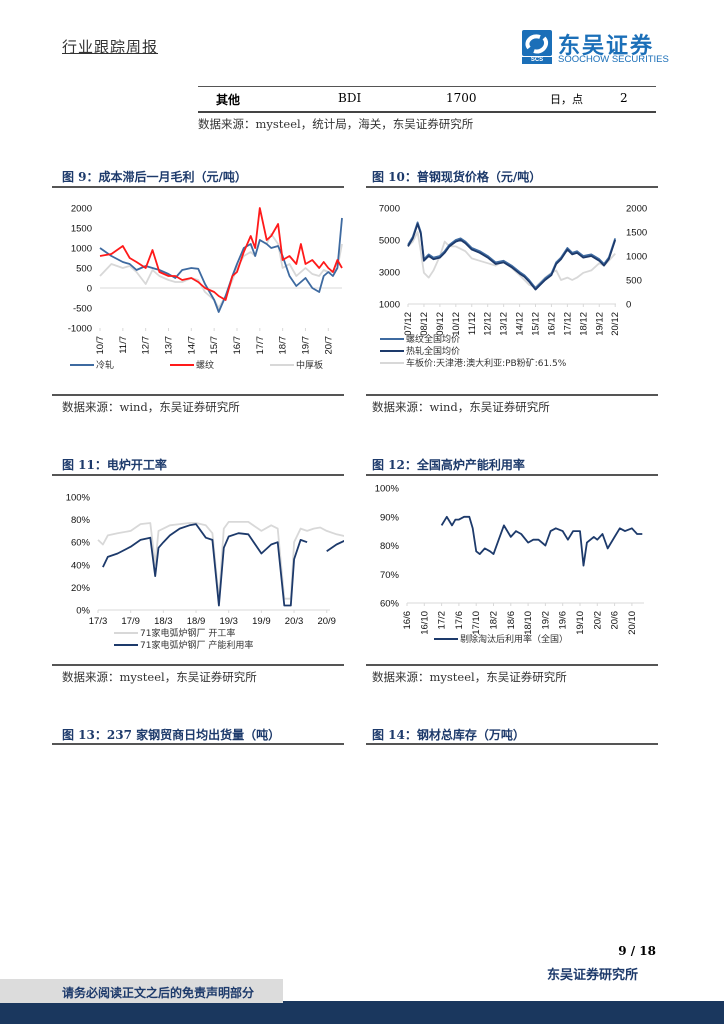 The width and height of the screenshot is (724, 1024). What do you see at coordinates (151, 407) in the screenshot?
I see `fig9-source: 数据来源：wind，东吴证券研究所` at bounding box center [151, 407].